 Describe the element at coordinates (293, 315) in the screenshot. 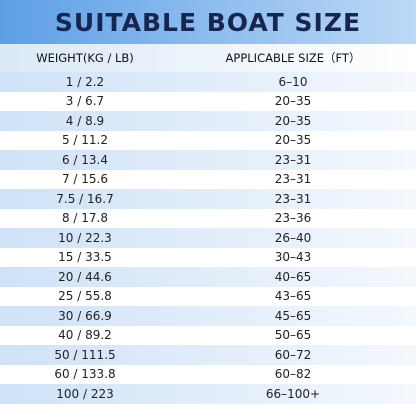

I see `table-cell: 45–65` at that location.